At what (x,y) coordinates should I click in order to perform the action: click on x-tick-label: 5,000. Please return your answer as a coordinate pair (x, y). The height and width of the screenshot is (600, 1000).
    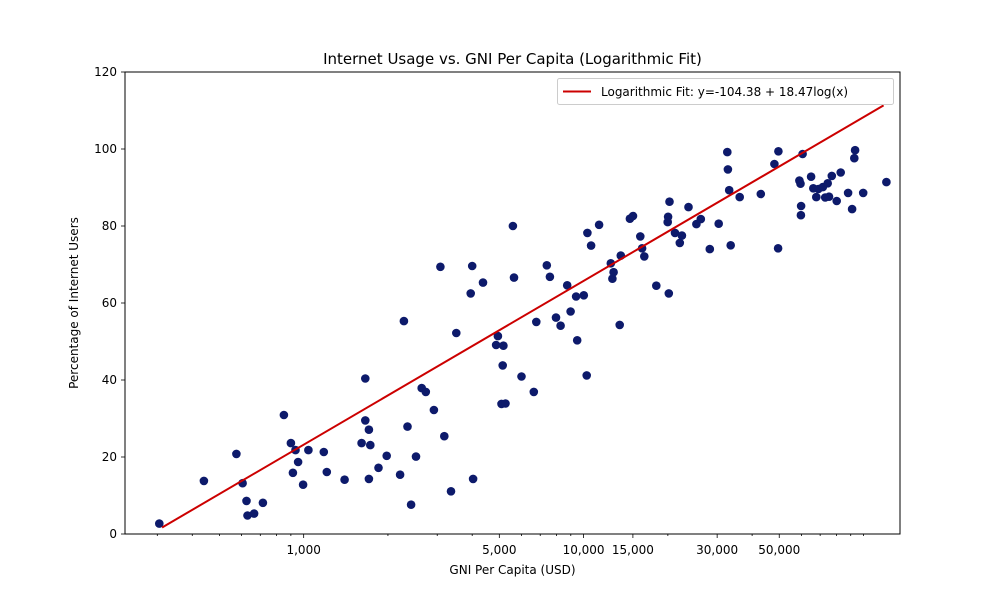
    Looking at the image, I should click on (499, 550).